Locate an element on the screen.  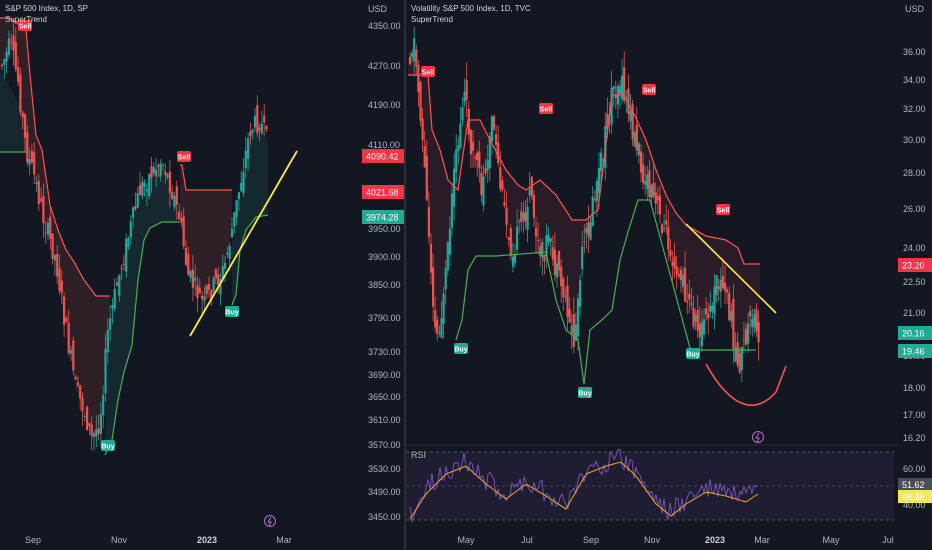
spx-price-tick: 3530.00 is located at coordinates (384, 469).